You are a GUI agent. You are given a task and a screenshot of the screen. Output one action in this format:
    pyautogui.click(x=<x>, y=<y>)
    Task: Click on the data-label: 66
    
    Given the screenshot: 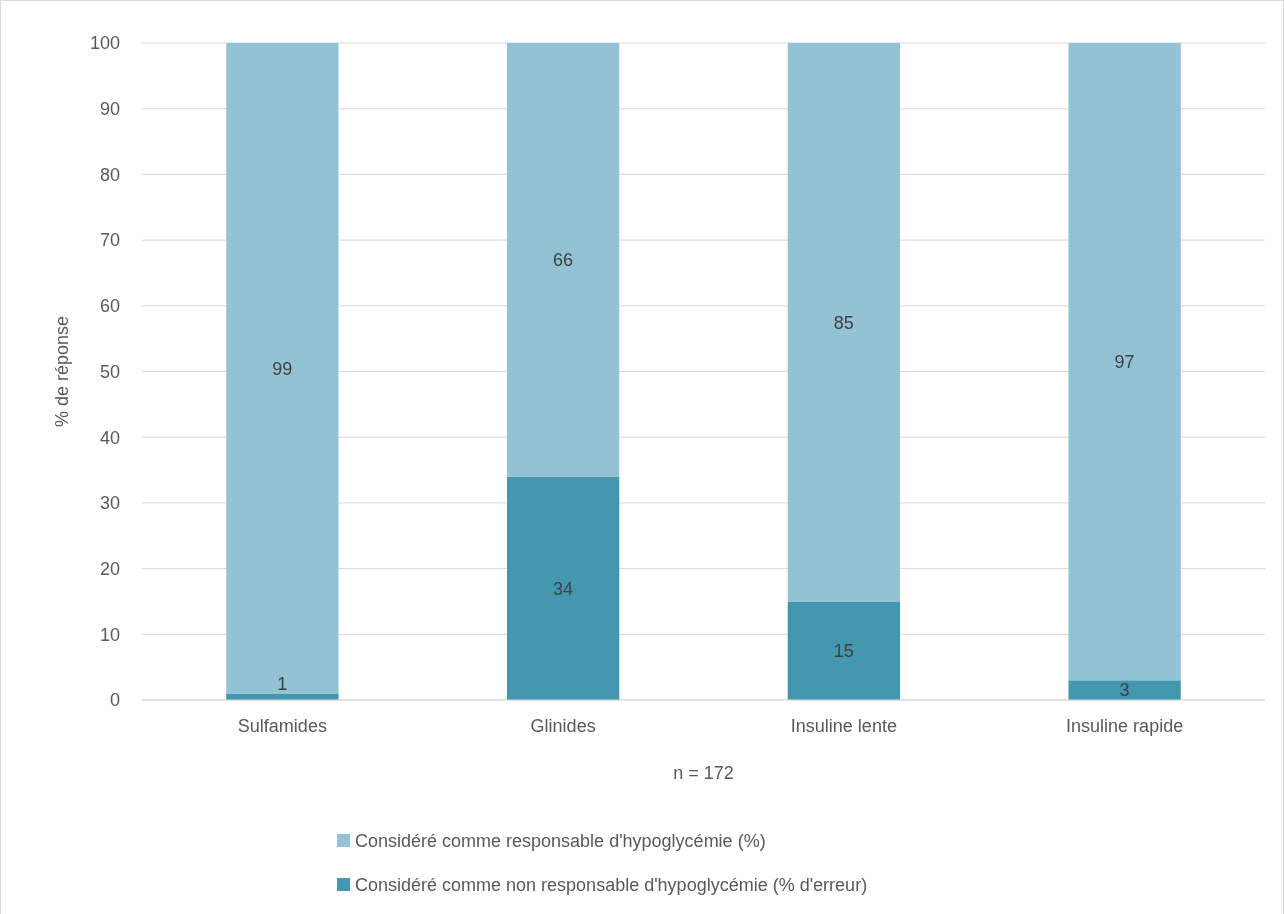 What is the action you would take?
    pyautogui.click(x=563, y=260)
    